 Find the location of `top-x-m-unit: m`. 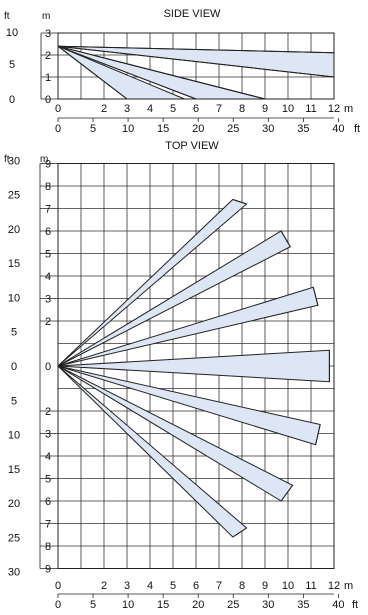

top-x-m-unit: m is located at coordinates (348, 586).